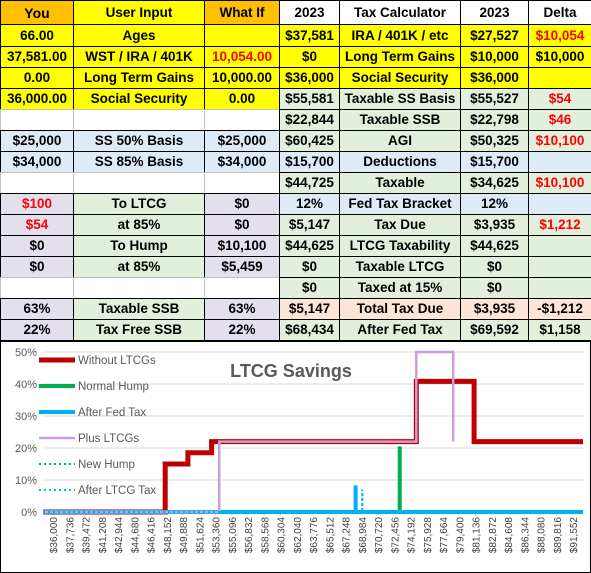 The width and height of the screenshot is (591, 573). I want to click on x-tick-label: $62,040, so click(298, 535).